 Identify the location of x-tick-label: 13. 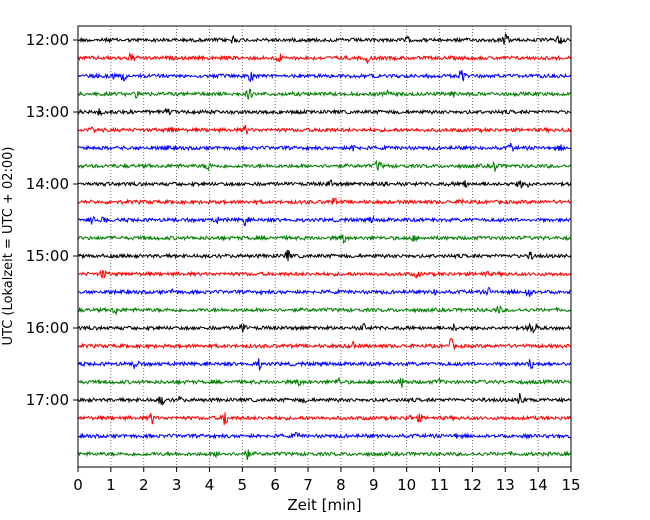
(505, 485).